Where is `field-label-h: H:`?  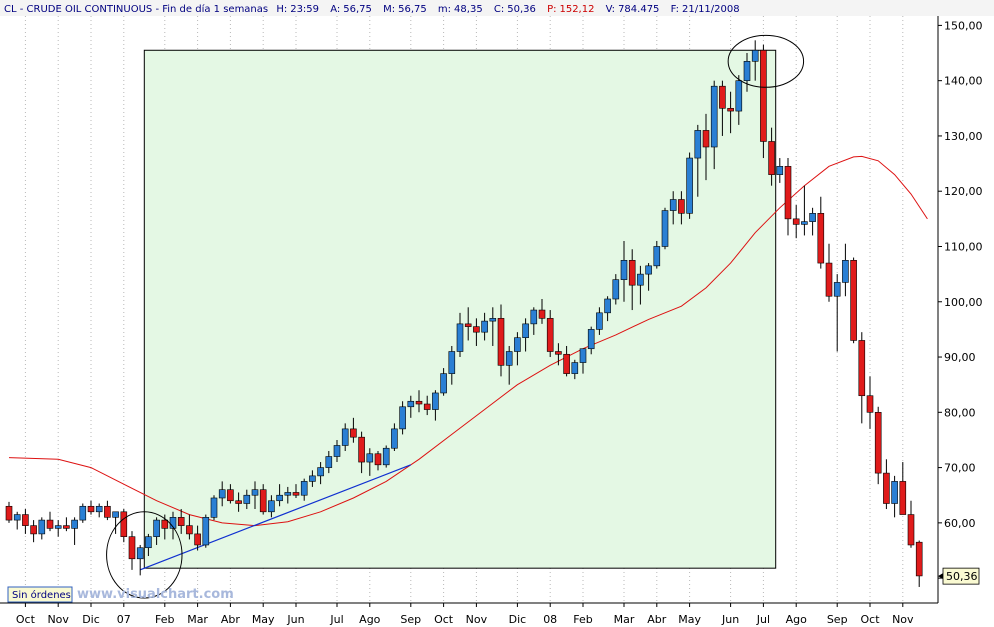 field-label-h: H: is located at coordinates (281, 9).